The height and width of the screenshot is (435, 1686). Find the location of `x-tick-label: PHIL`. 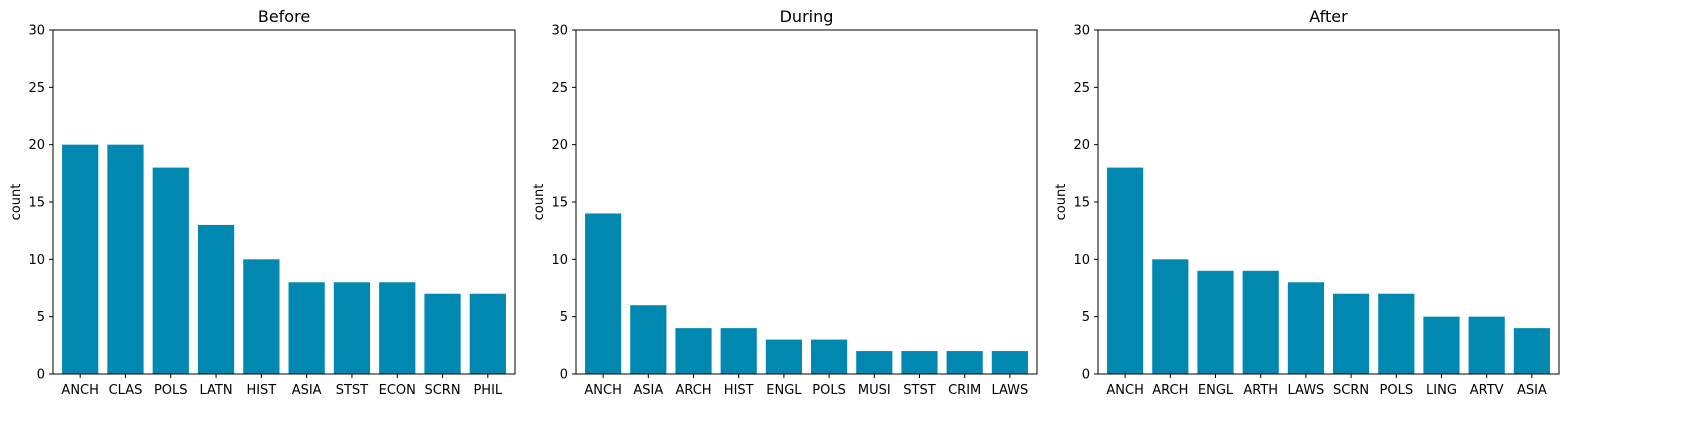

x-tick-label: PHIL is located at coordinates (487, 390).